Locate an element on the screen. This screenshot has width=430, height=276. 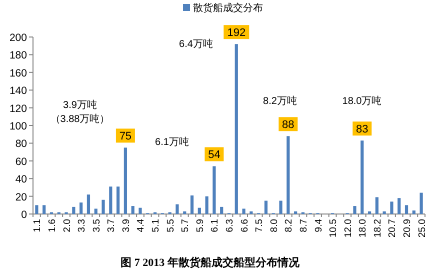
x-tick-label: 6.3 is located at coordinates (230, 225).